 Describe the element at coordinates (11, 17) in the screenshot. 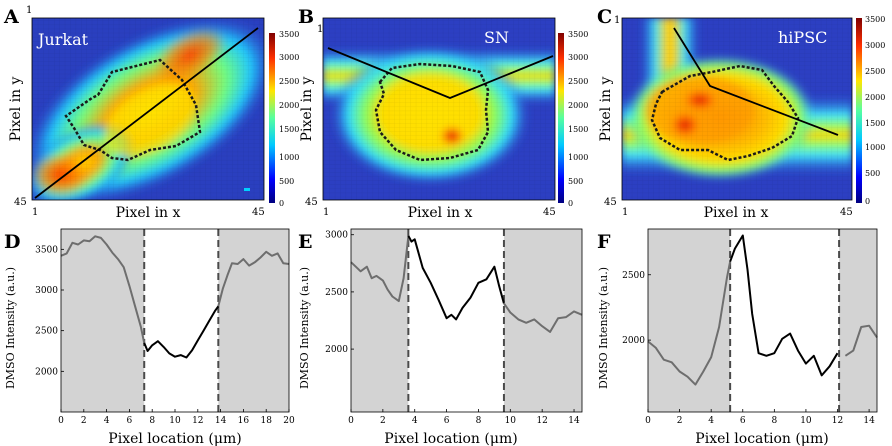

I see `panel-letter-a: A` at that location.